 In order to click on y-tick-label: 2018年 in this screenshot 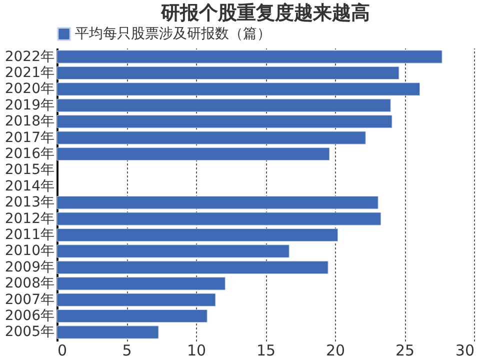, I will do `click(29, 122)`.